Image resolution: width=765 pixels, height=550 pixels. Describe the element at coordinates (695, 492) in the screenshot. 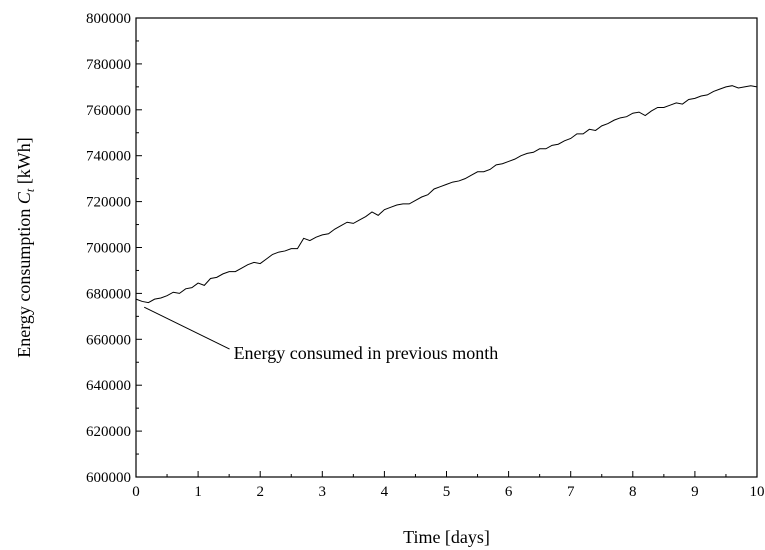

I see `x-tick-label: 9` at that location.